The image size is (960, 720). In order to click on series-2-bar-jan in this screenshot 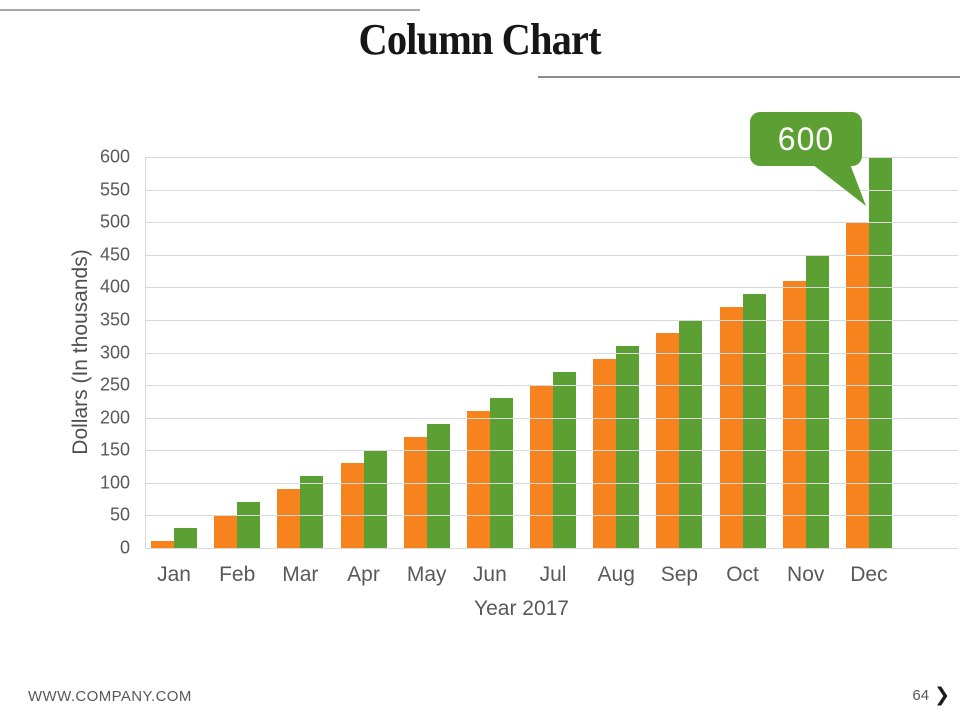, I will do `click(185, 538)`.